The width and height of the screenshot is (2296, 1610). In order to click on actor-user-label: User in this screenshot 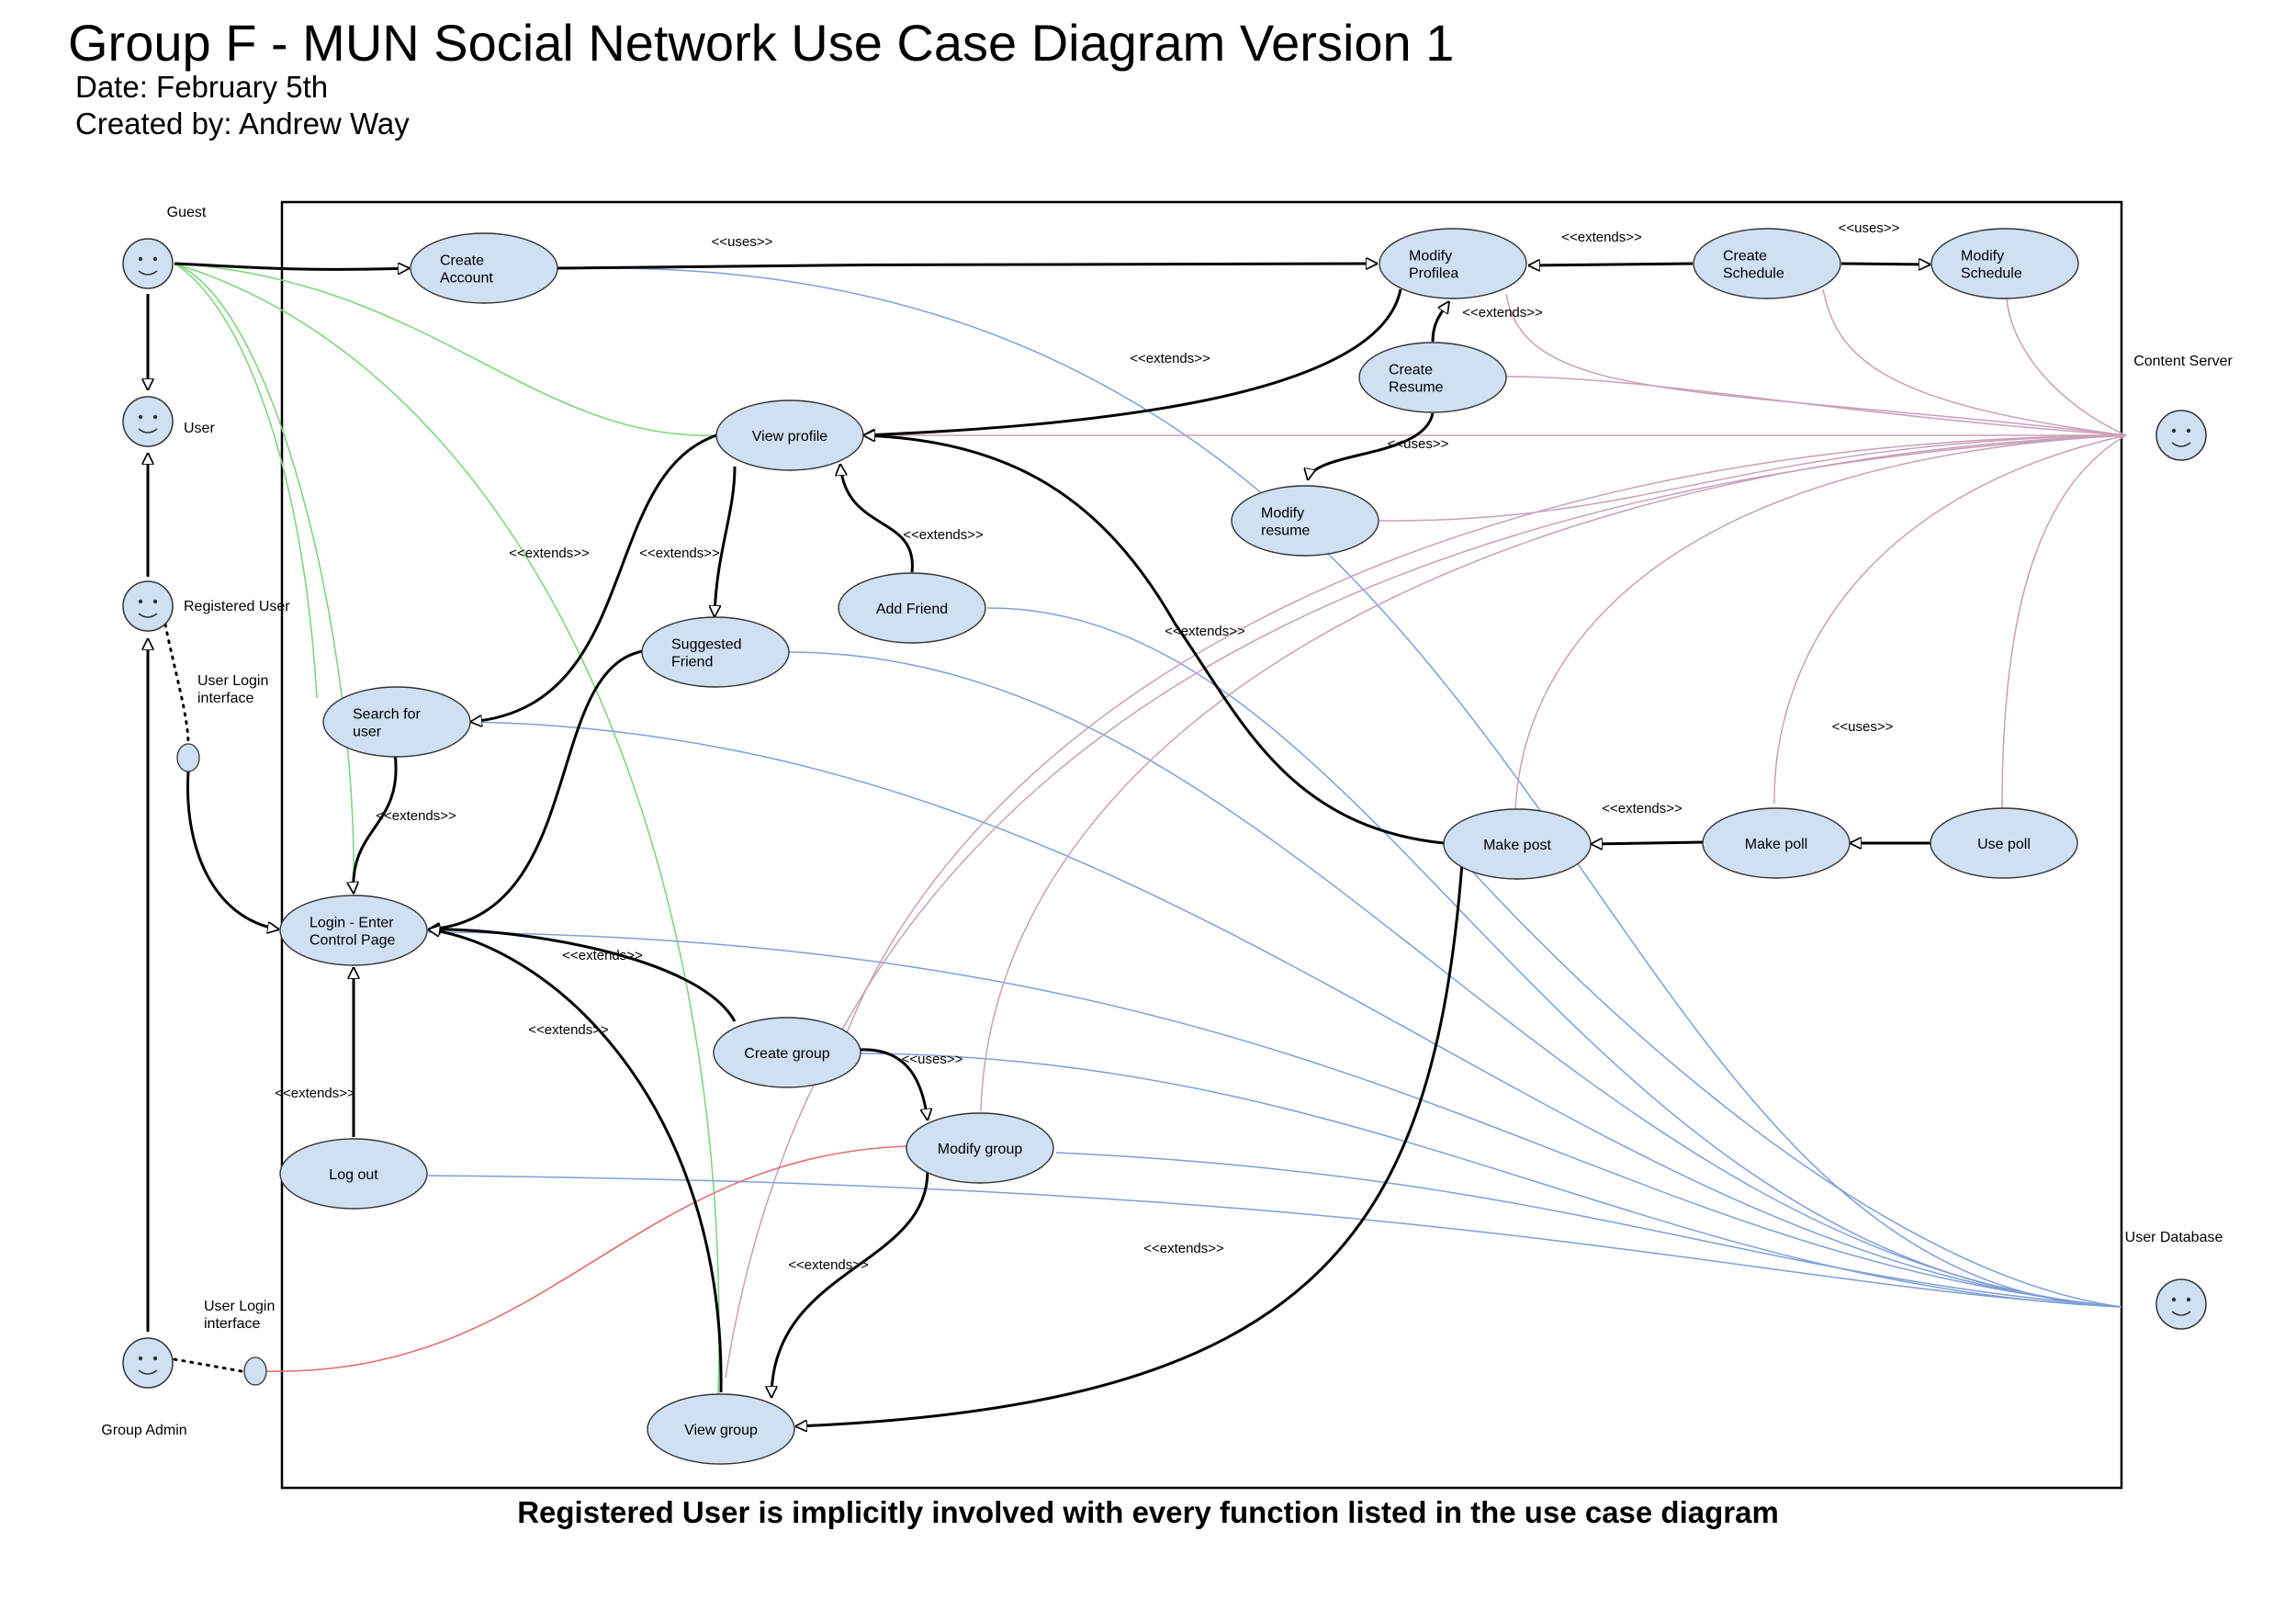, I will do `click(200, 429)`.